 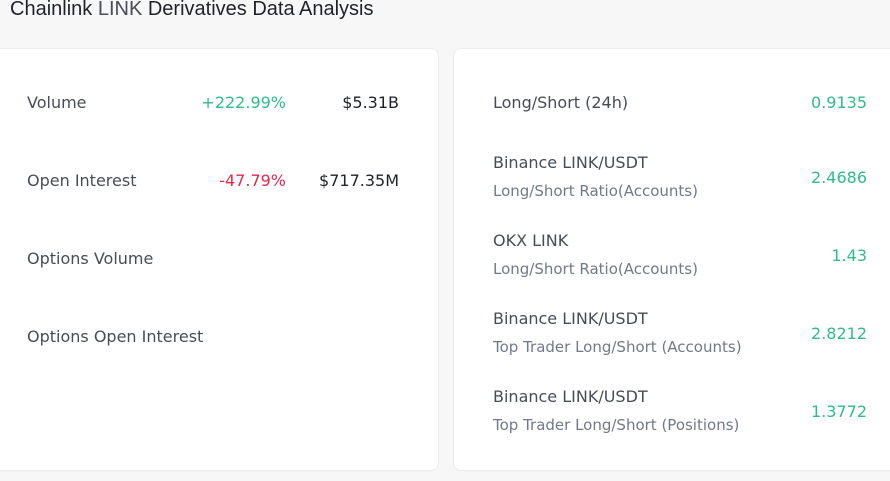 I want to click on value: 2.8212, so click(x=839, y=333).